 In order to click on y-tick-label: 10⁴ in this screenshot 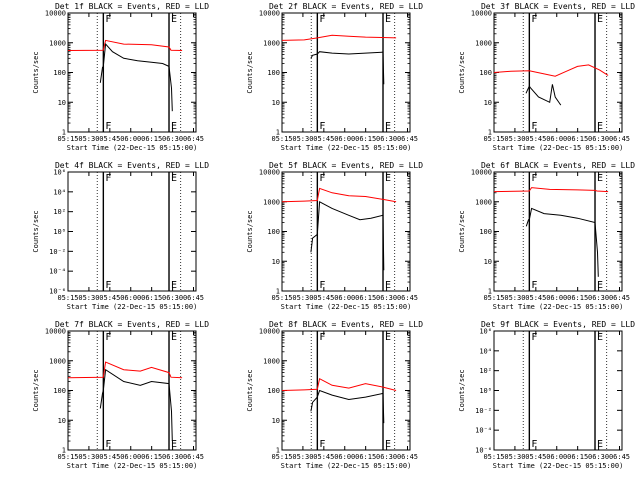, I will do `click(485, 351)`.